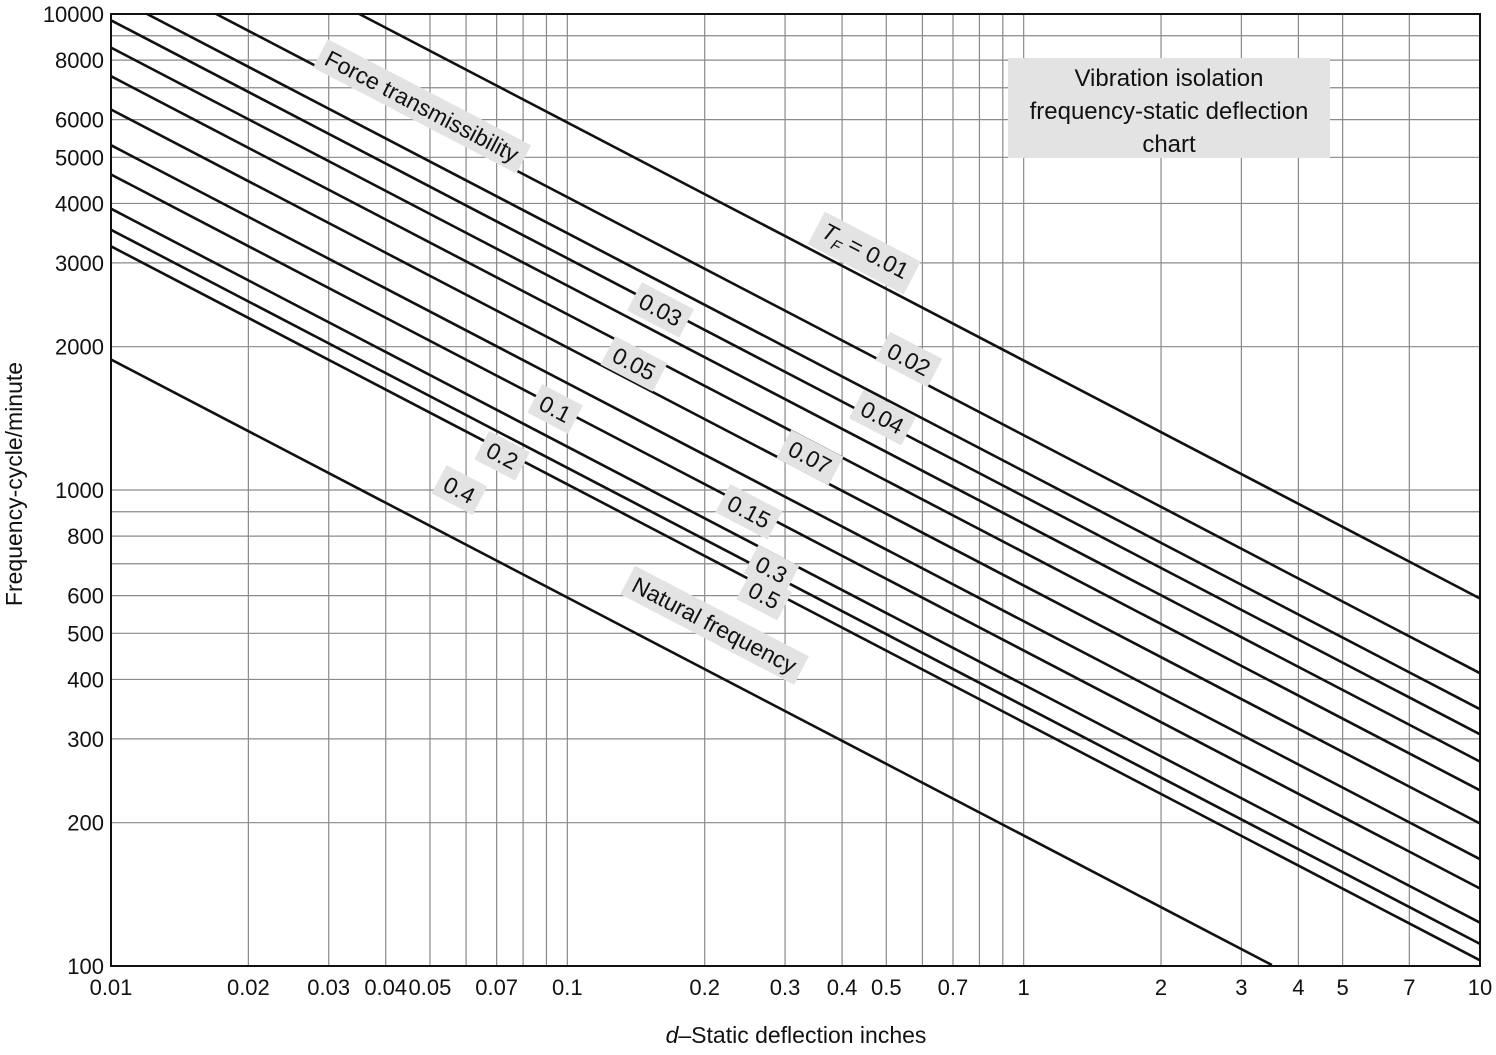  I want to click on curve-label-group: 0.4, so click(459, 490).